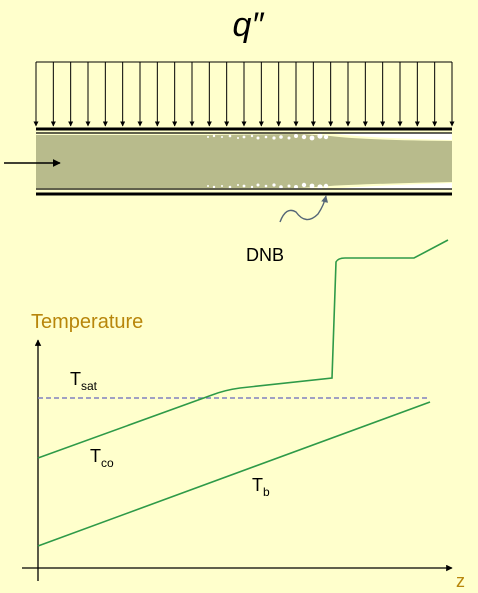 This screenshot has width=478, height=593. I want to click on t-co-label-main: T, so click(95, 456).